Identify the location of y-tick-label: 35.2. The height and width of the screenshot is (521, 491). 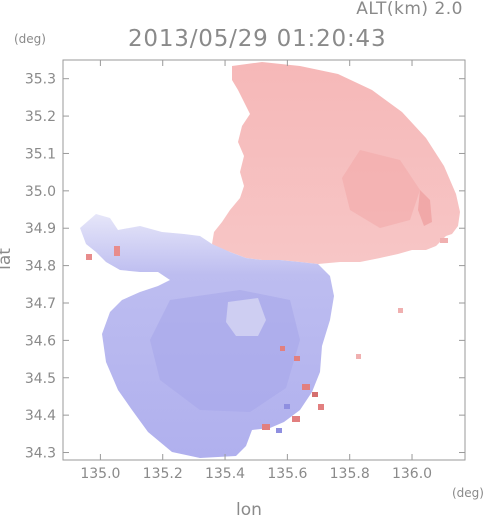
(40, 117).